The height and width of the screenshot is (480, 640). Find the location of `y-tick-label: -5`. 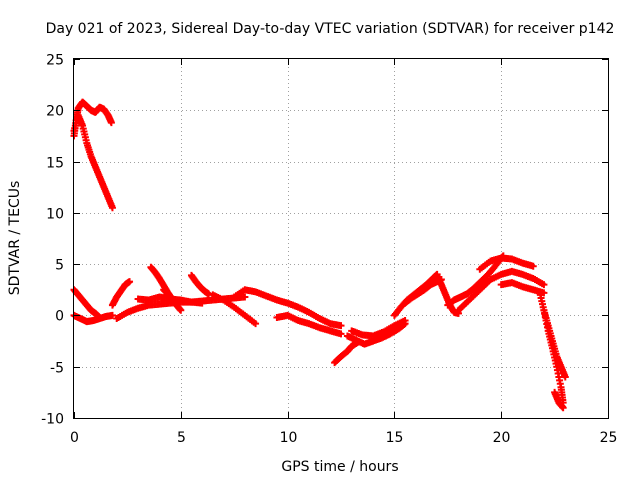

y-tick-label: -5 is located at coordinates (57, 369).